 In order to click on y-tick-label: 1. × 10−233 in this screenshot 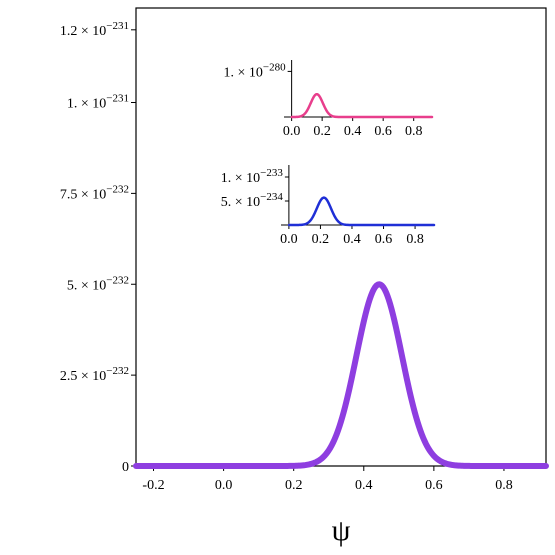, I will do `click(252, 176)`.